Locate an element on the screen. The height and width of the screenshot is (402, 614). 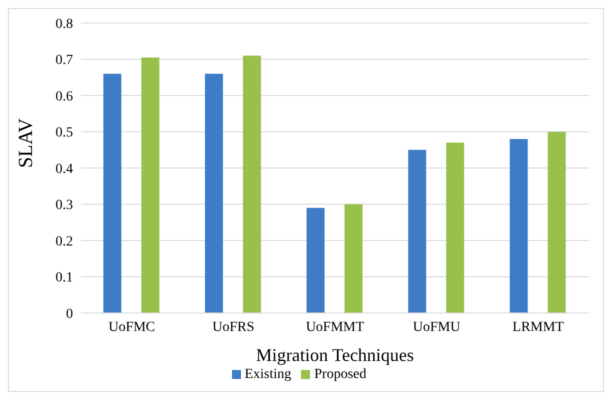
x-tick-label: UoFMMT is located at coordinates (335, 327).